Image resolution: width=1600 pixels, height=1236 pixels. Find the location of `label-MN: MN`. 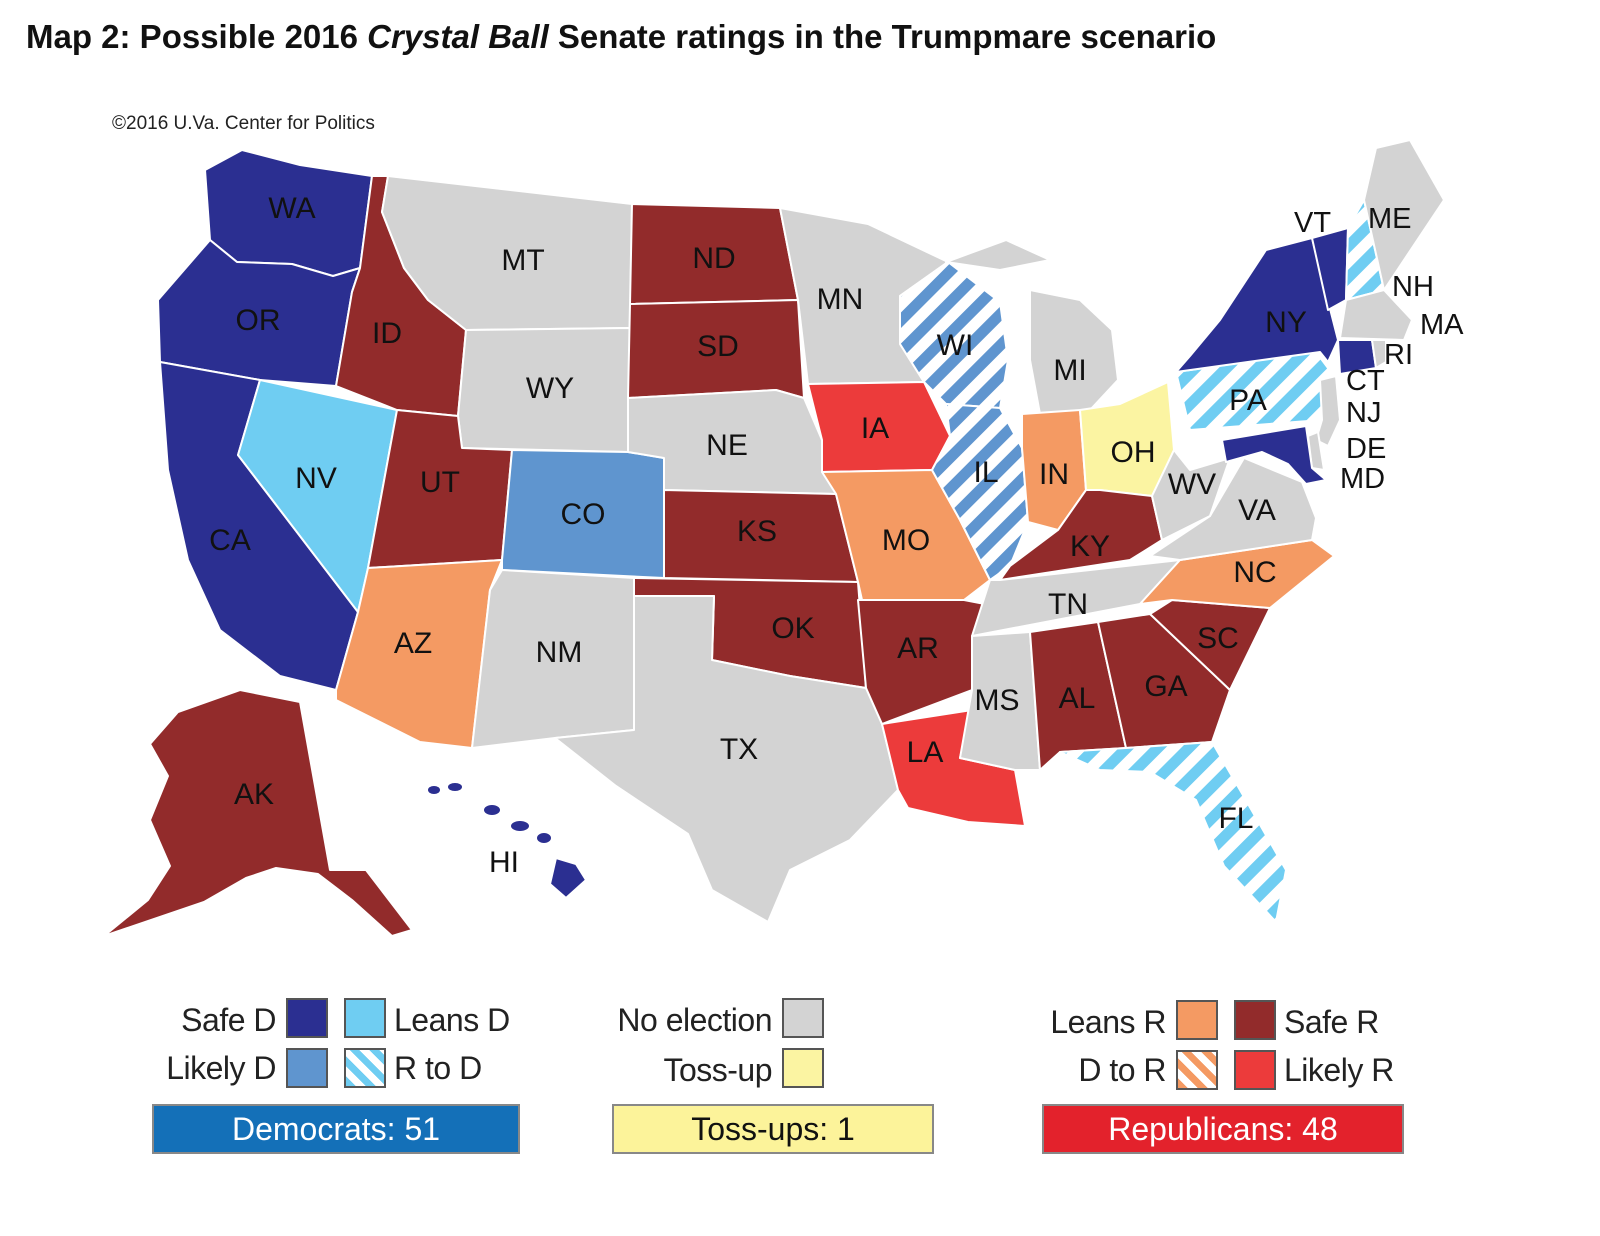

label-MN: MN is located at coordinates (840, 299).